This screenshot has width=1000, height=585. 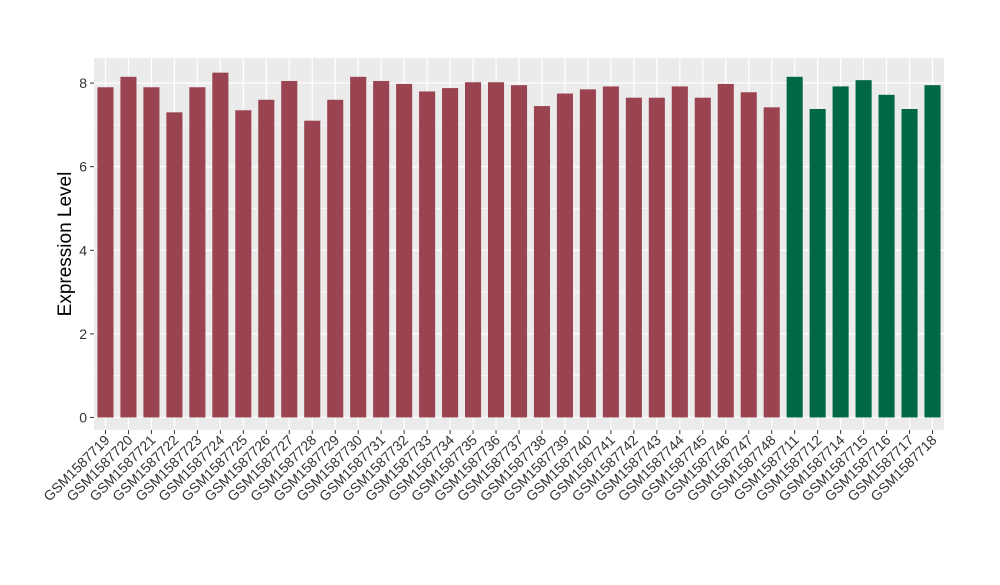 I want to click on bar-GSM1587730, so click(x=358, y=247).